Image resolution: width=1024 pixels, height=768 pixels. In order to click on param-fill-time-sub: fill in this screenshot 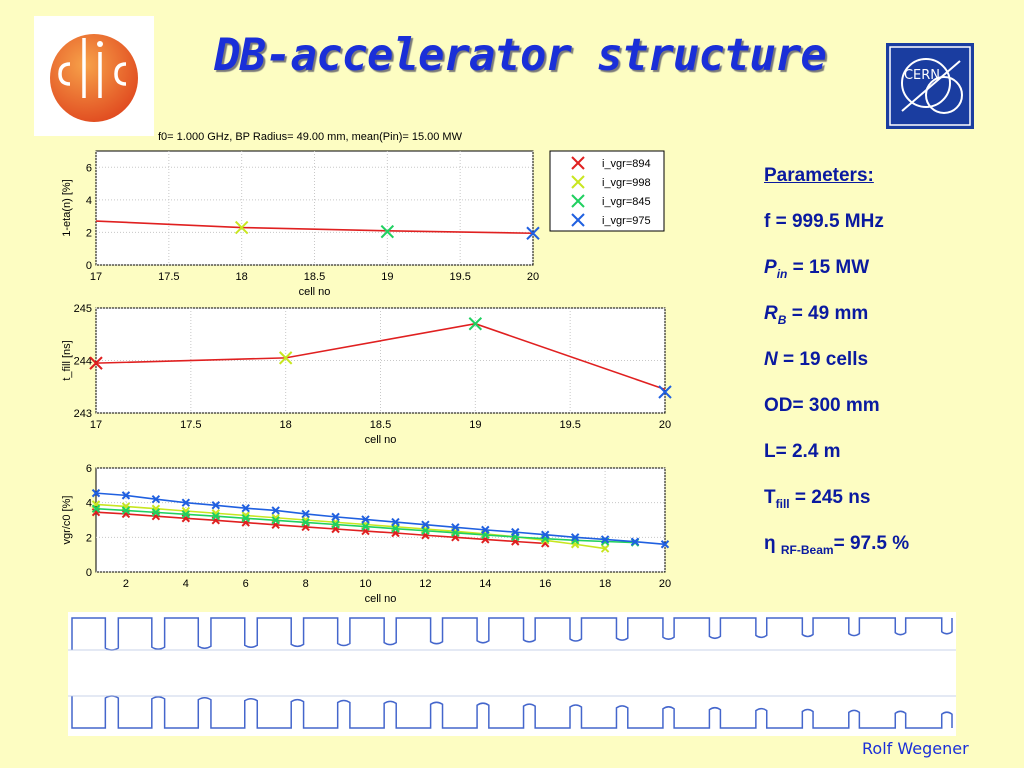, I will do `click(782, 503)`.